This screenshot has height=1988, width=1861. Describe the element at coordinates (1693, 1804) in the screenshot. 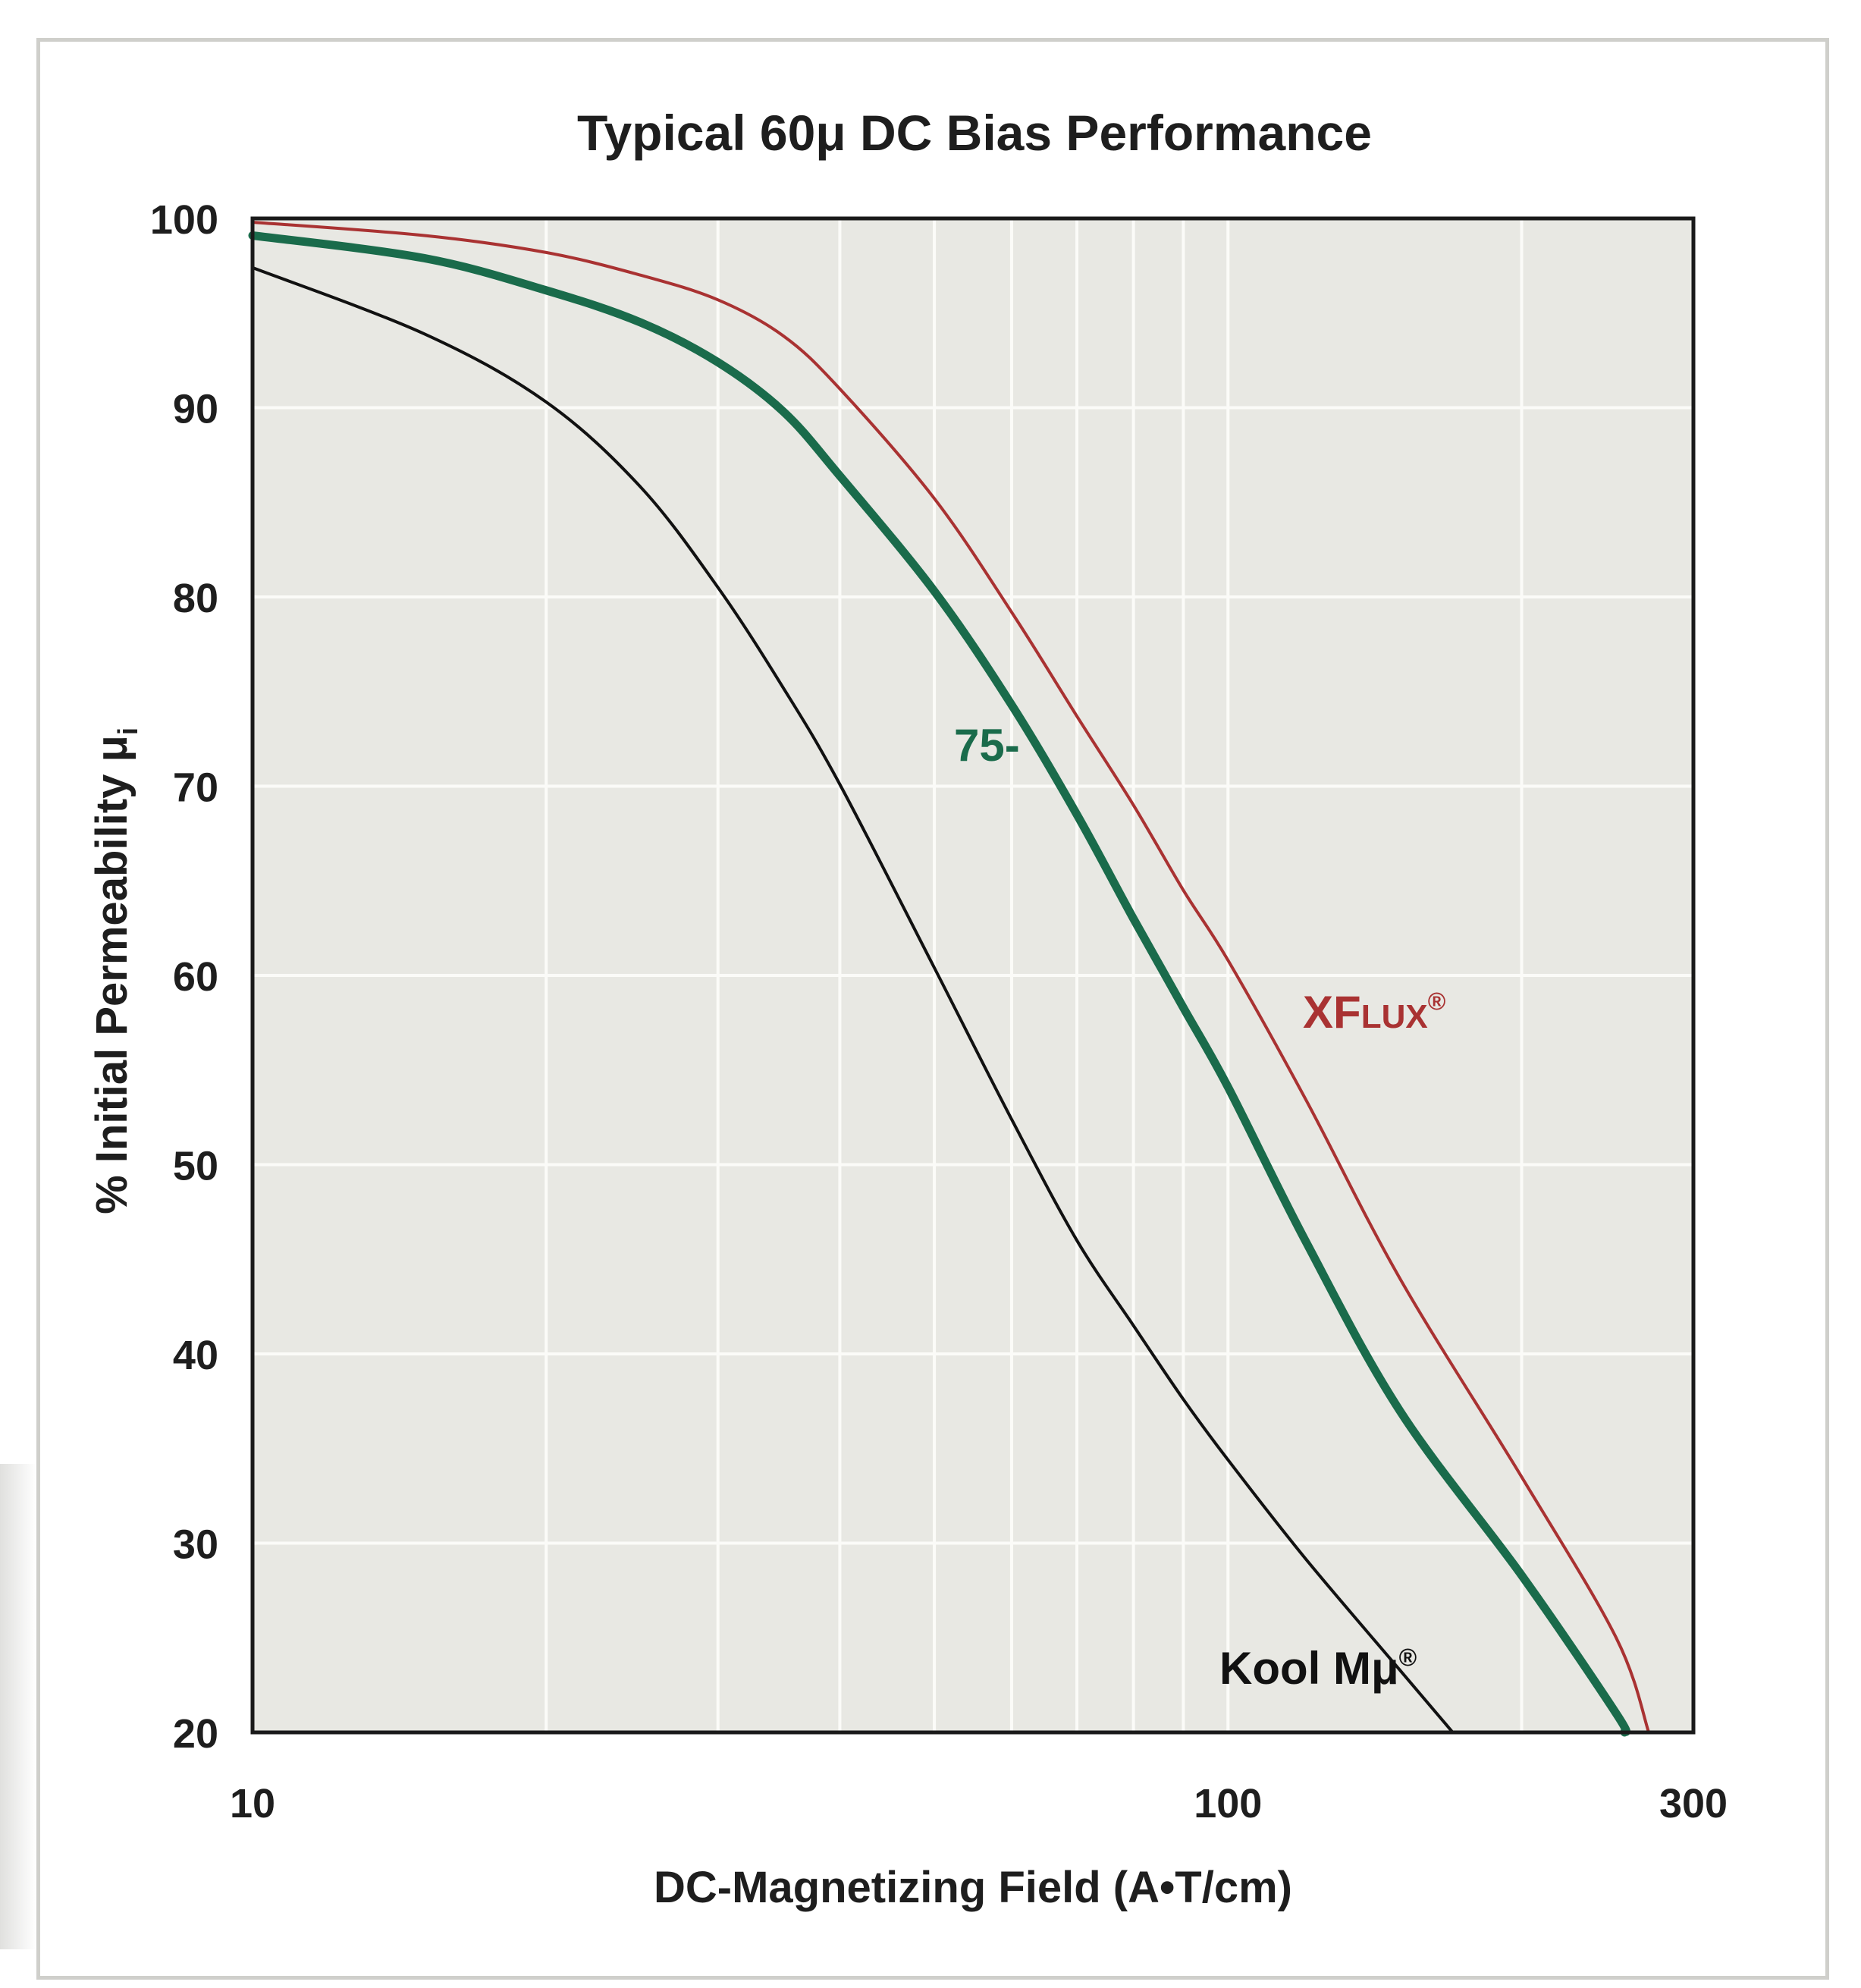

I see `x-tick-label-300: 300` at that location.